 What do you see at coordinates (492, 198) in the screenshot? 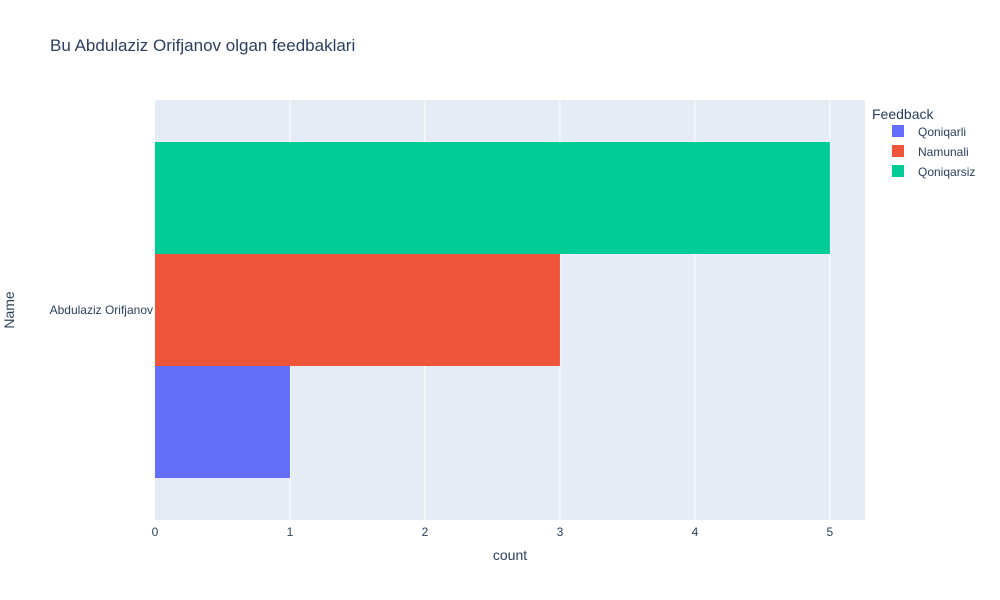
I see `bar-qoniqarsiz` at bounding box center [492, 198].